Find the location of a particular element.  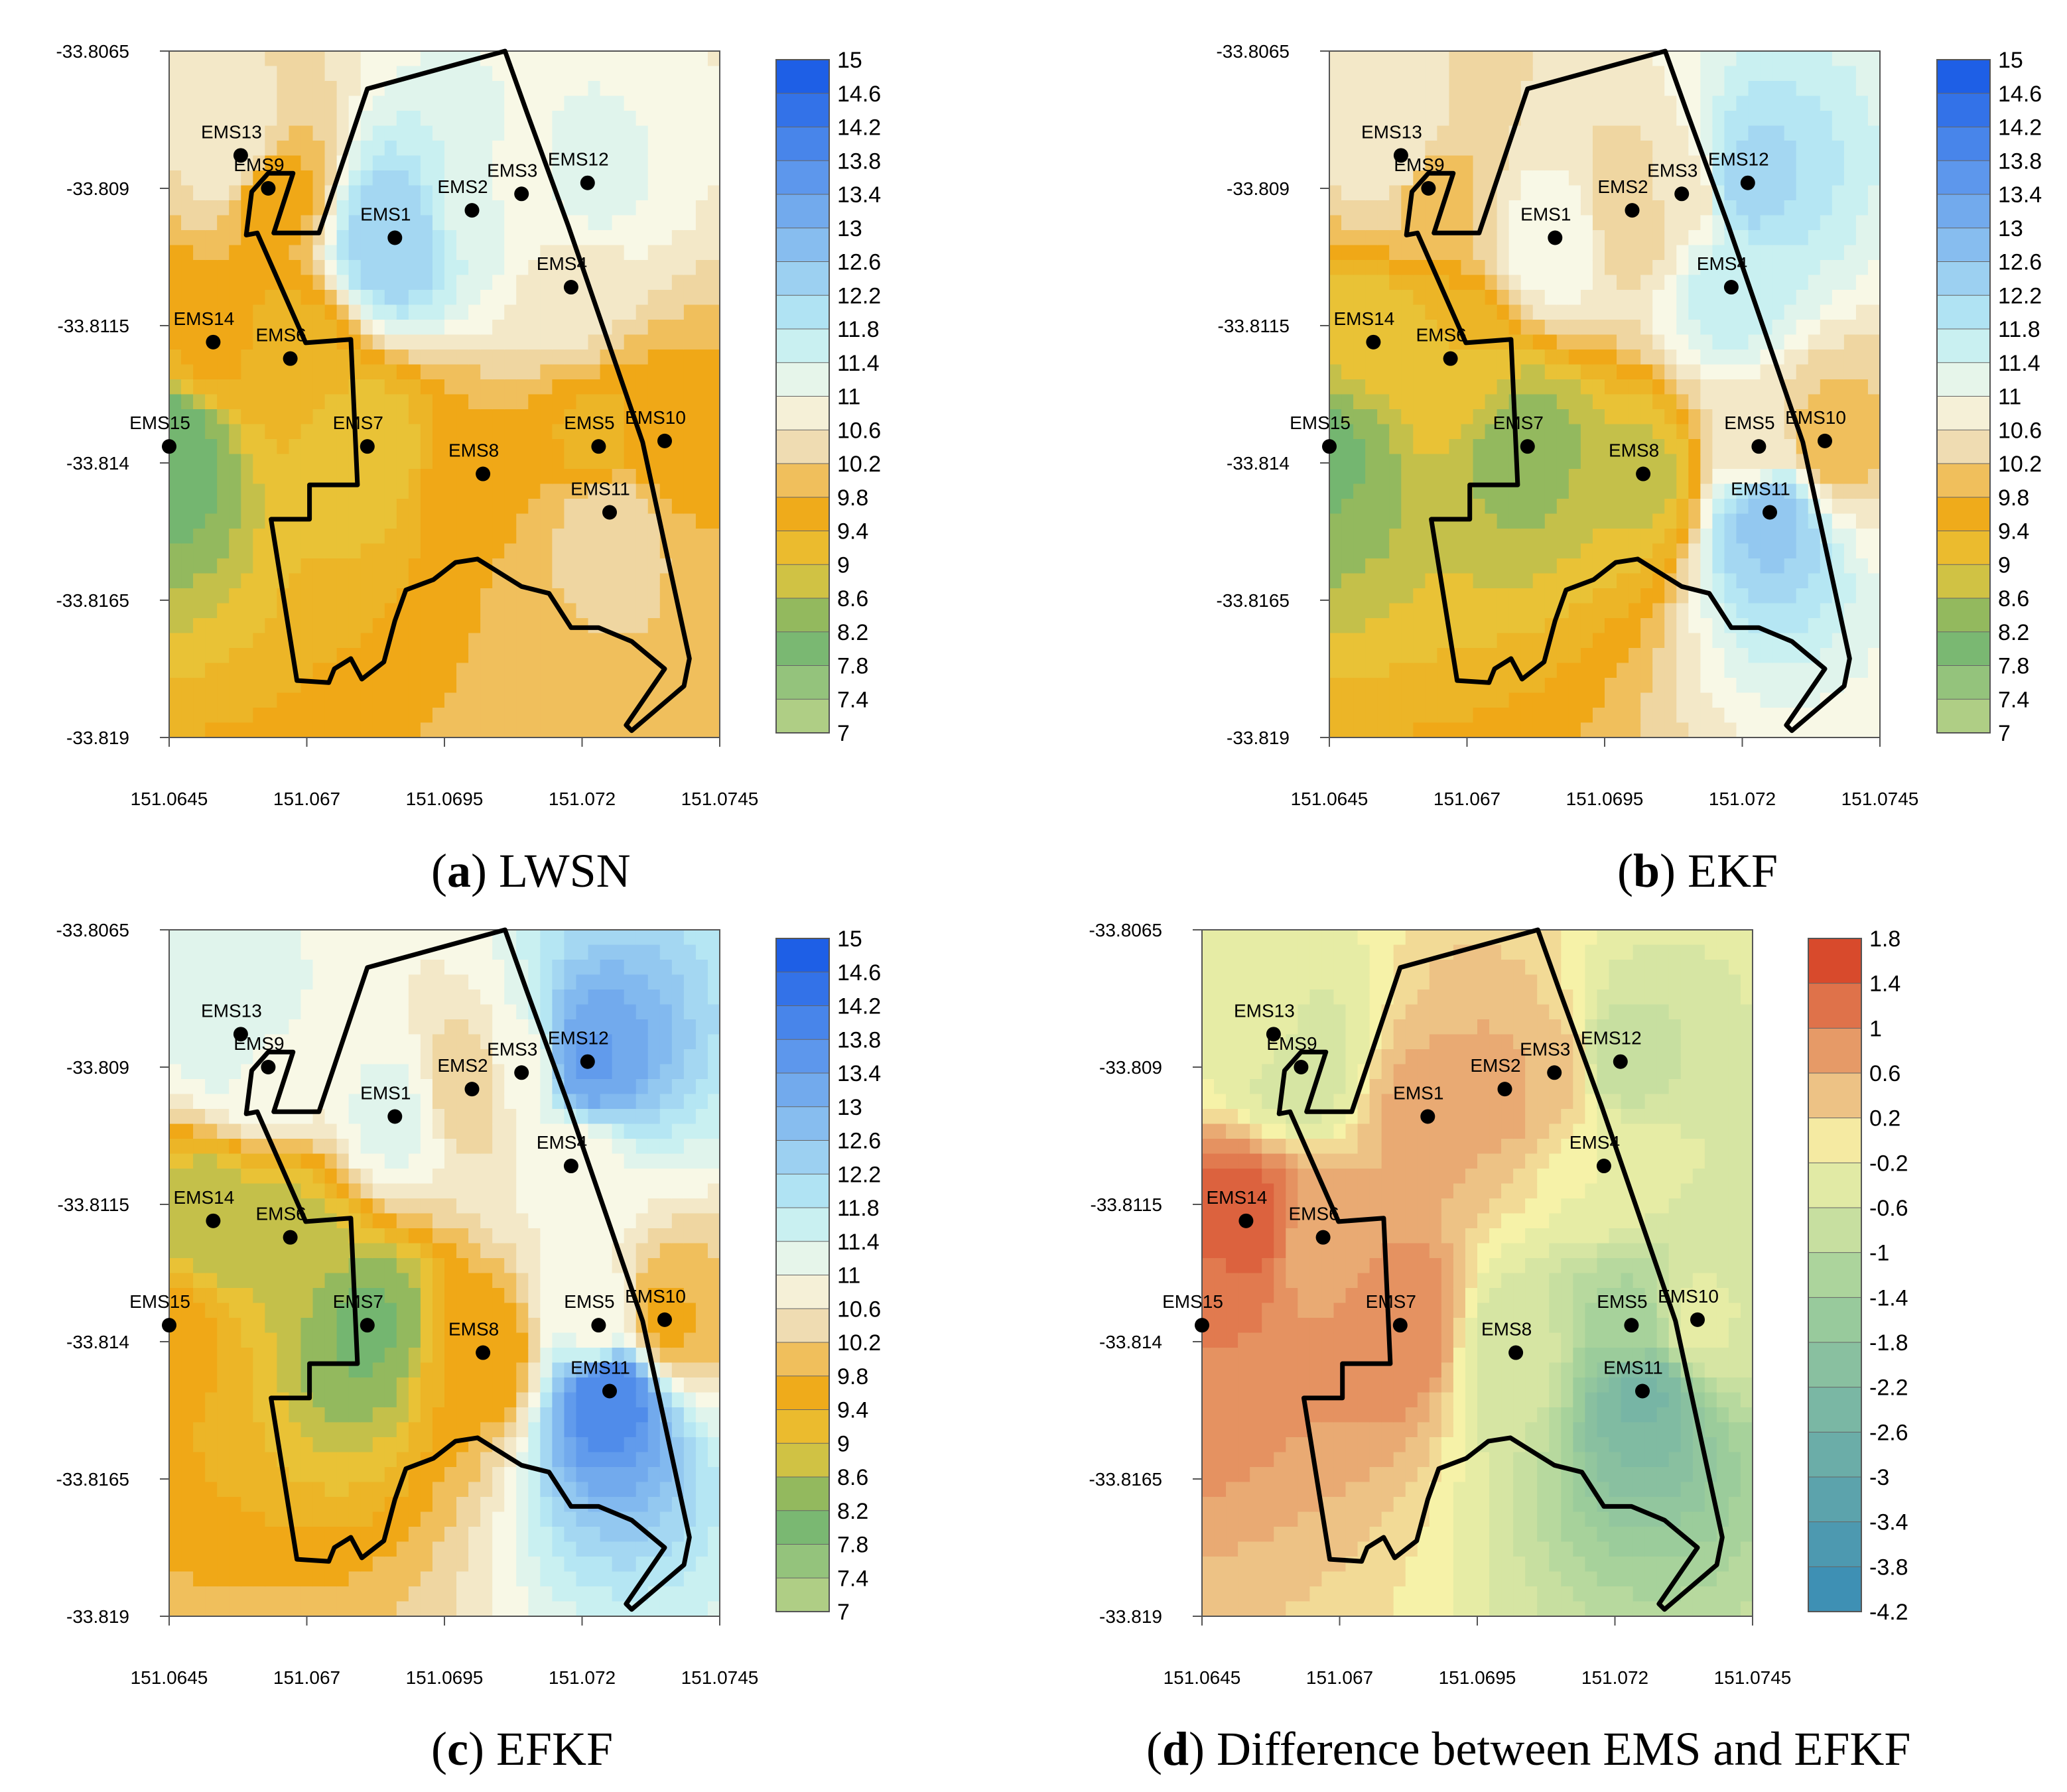

y-tick-label: -33.8165 is located at coordinates (1253, 600).